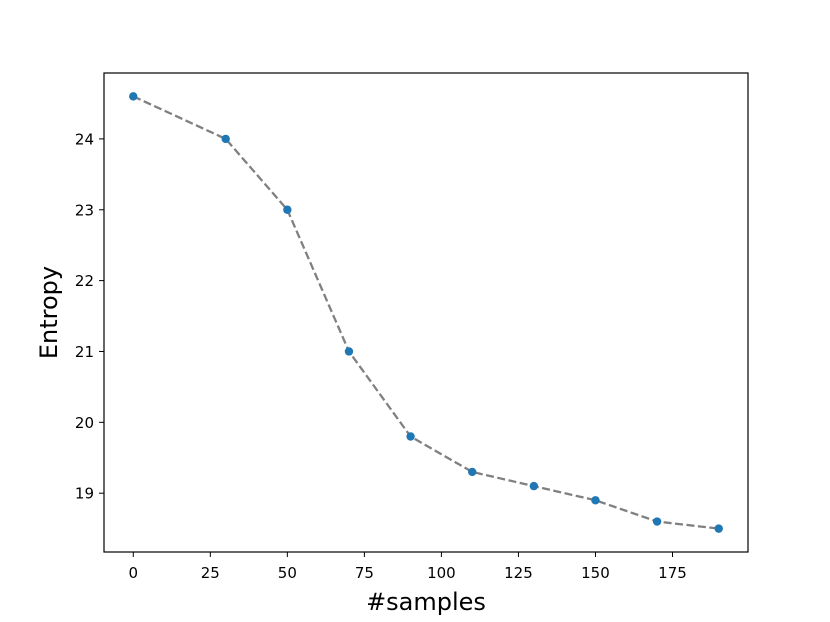  What do you see at coordinates (287, 573) in the screenshot?
I see `x-tick-label: 50` at bounding box center [287, 573].